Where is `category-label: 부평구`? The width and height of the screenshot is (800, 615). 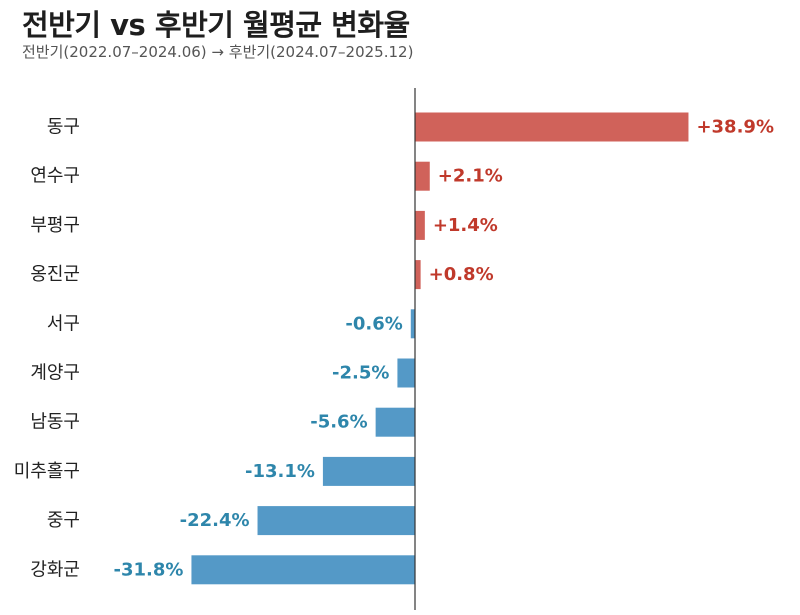
category-label: 부평구 is located at coordinates (55, 225).